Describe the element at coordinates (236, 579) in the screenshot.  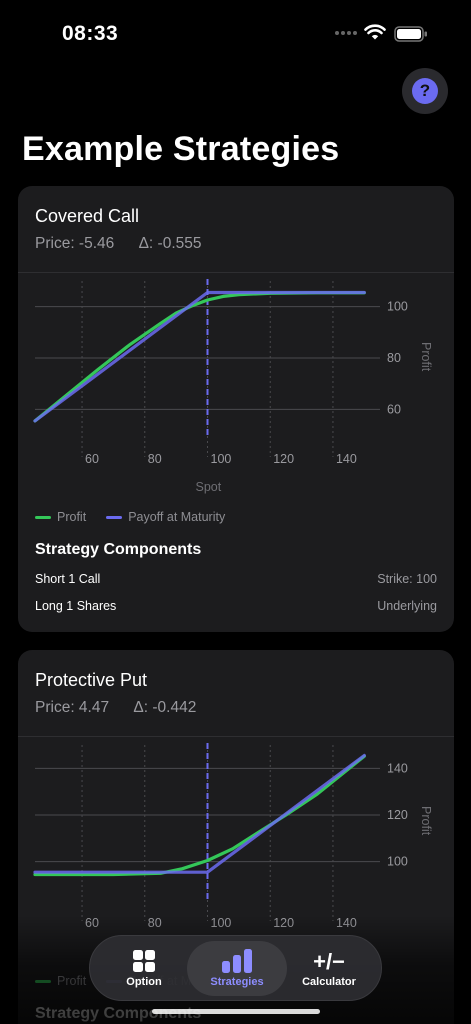
I see `component-row: Short 1 Call Strike: 100` at that location.